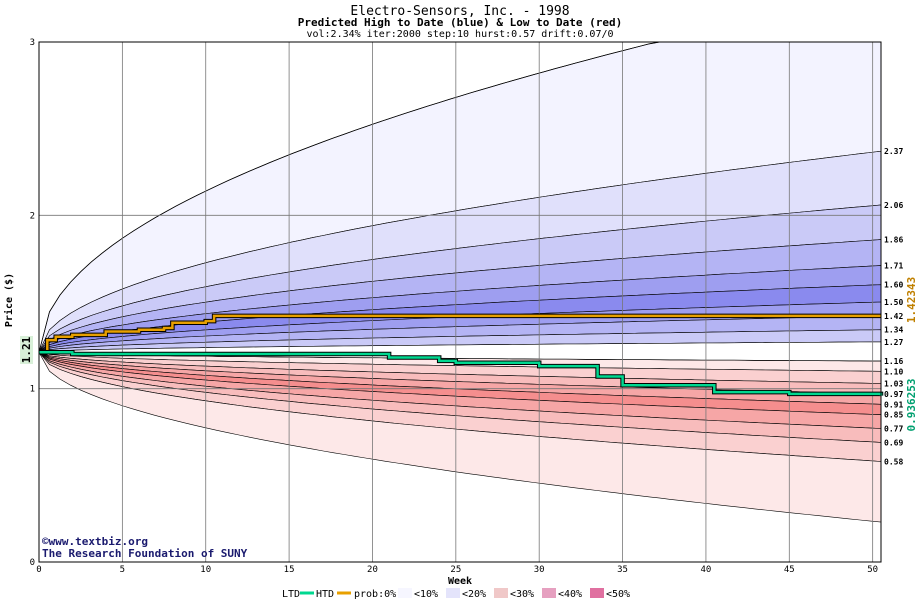 The height and width of the screenshot is (600, 920). I want to click on x-tick-5: 5, so click(122, 570).